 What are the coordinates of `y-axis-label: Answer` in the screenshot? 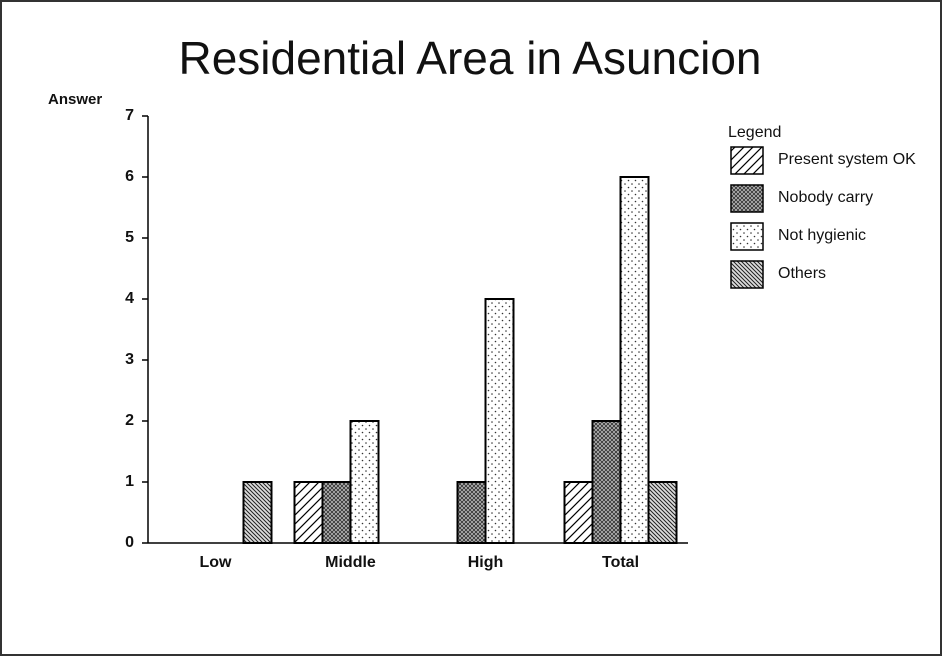 It's located at (75, 99).